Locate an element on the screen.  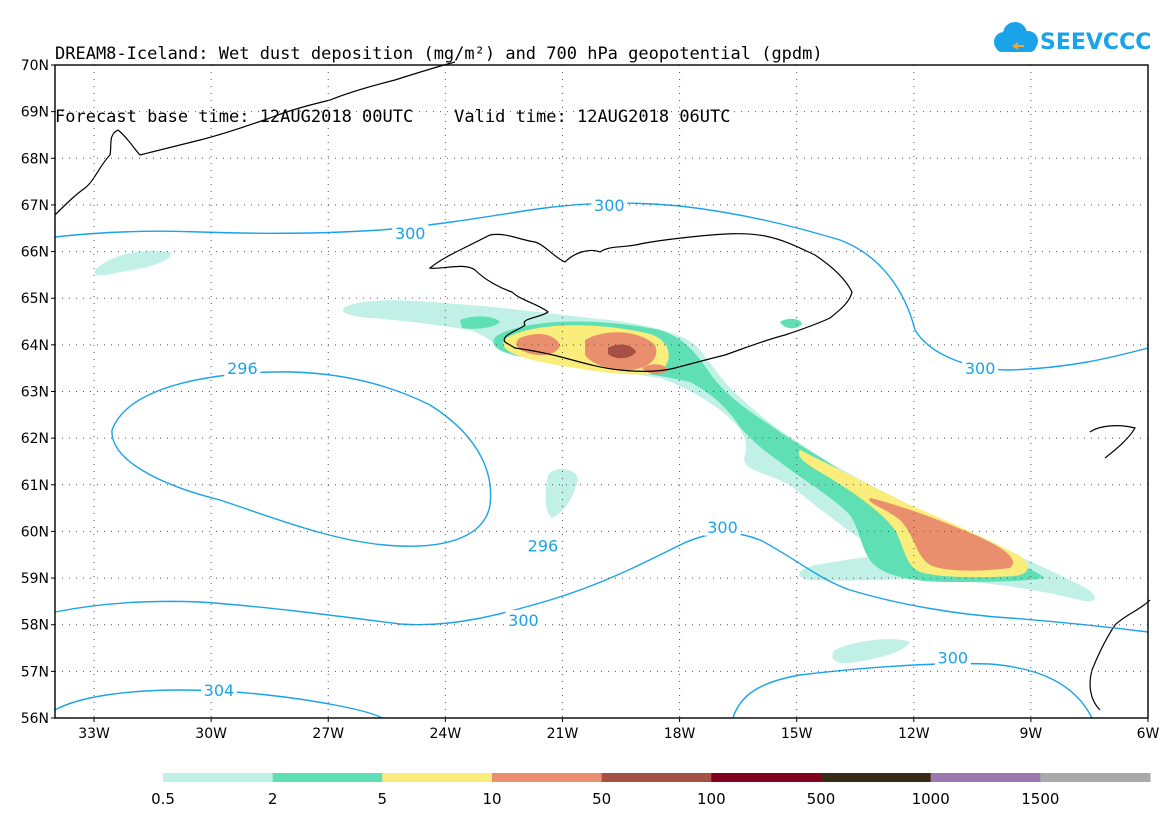
longitude-labels: 33W 30W 27W 24W 21W 18W 15W 12W 9W 6W is located at coordinates (619, 730).